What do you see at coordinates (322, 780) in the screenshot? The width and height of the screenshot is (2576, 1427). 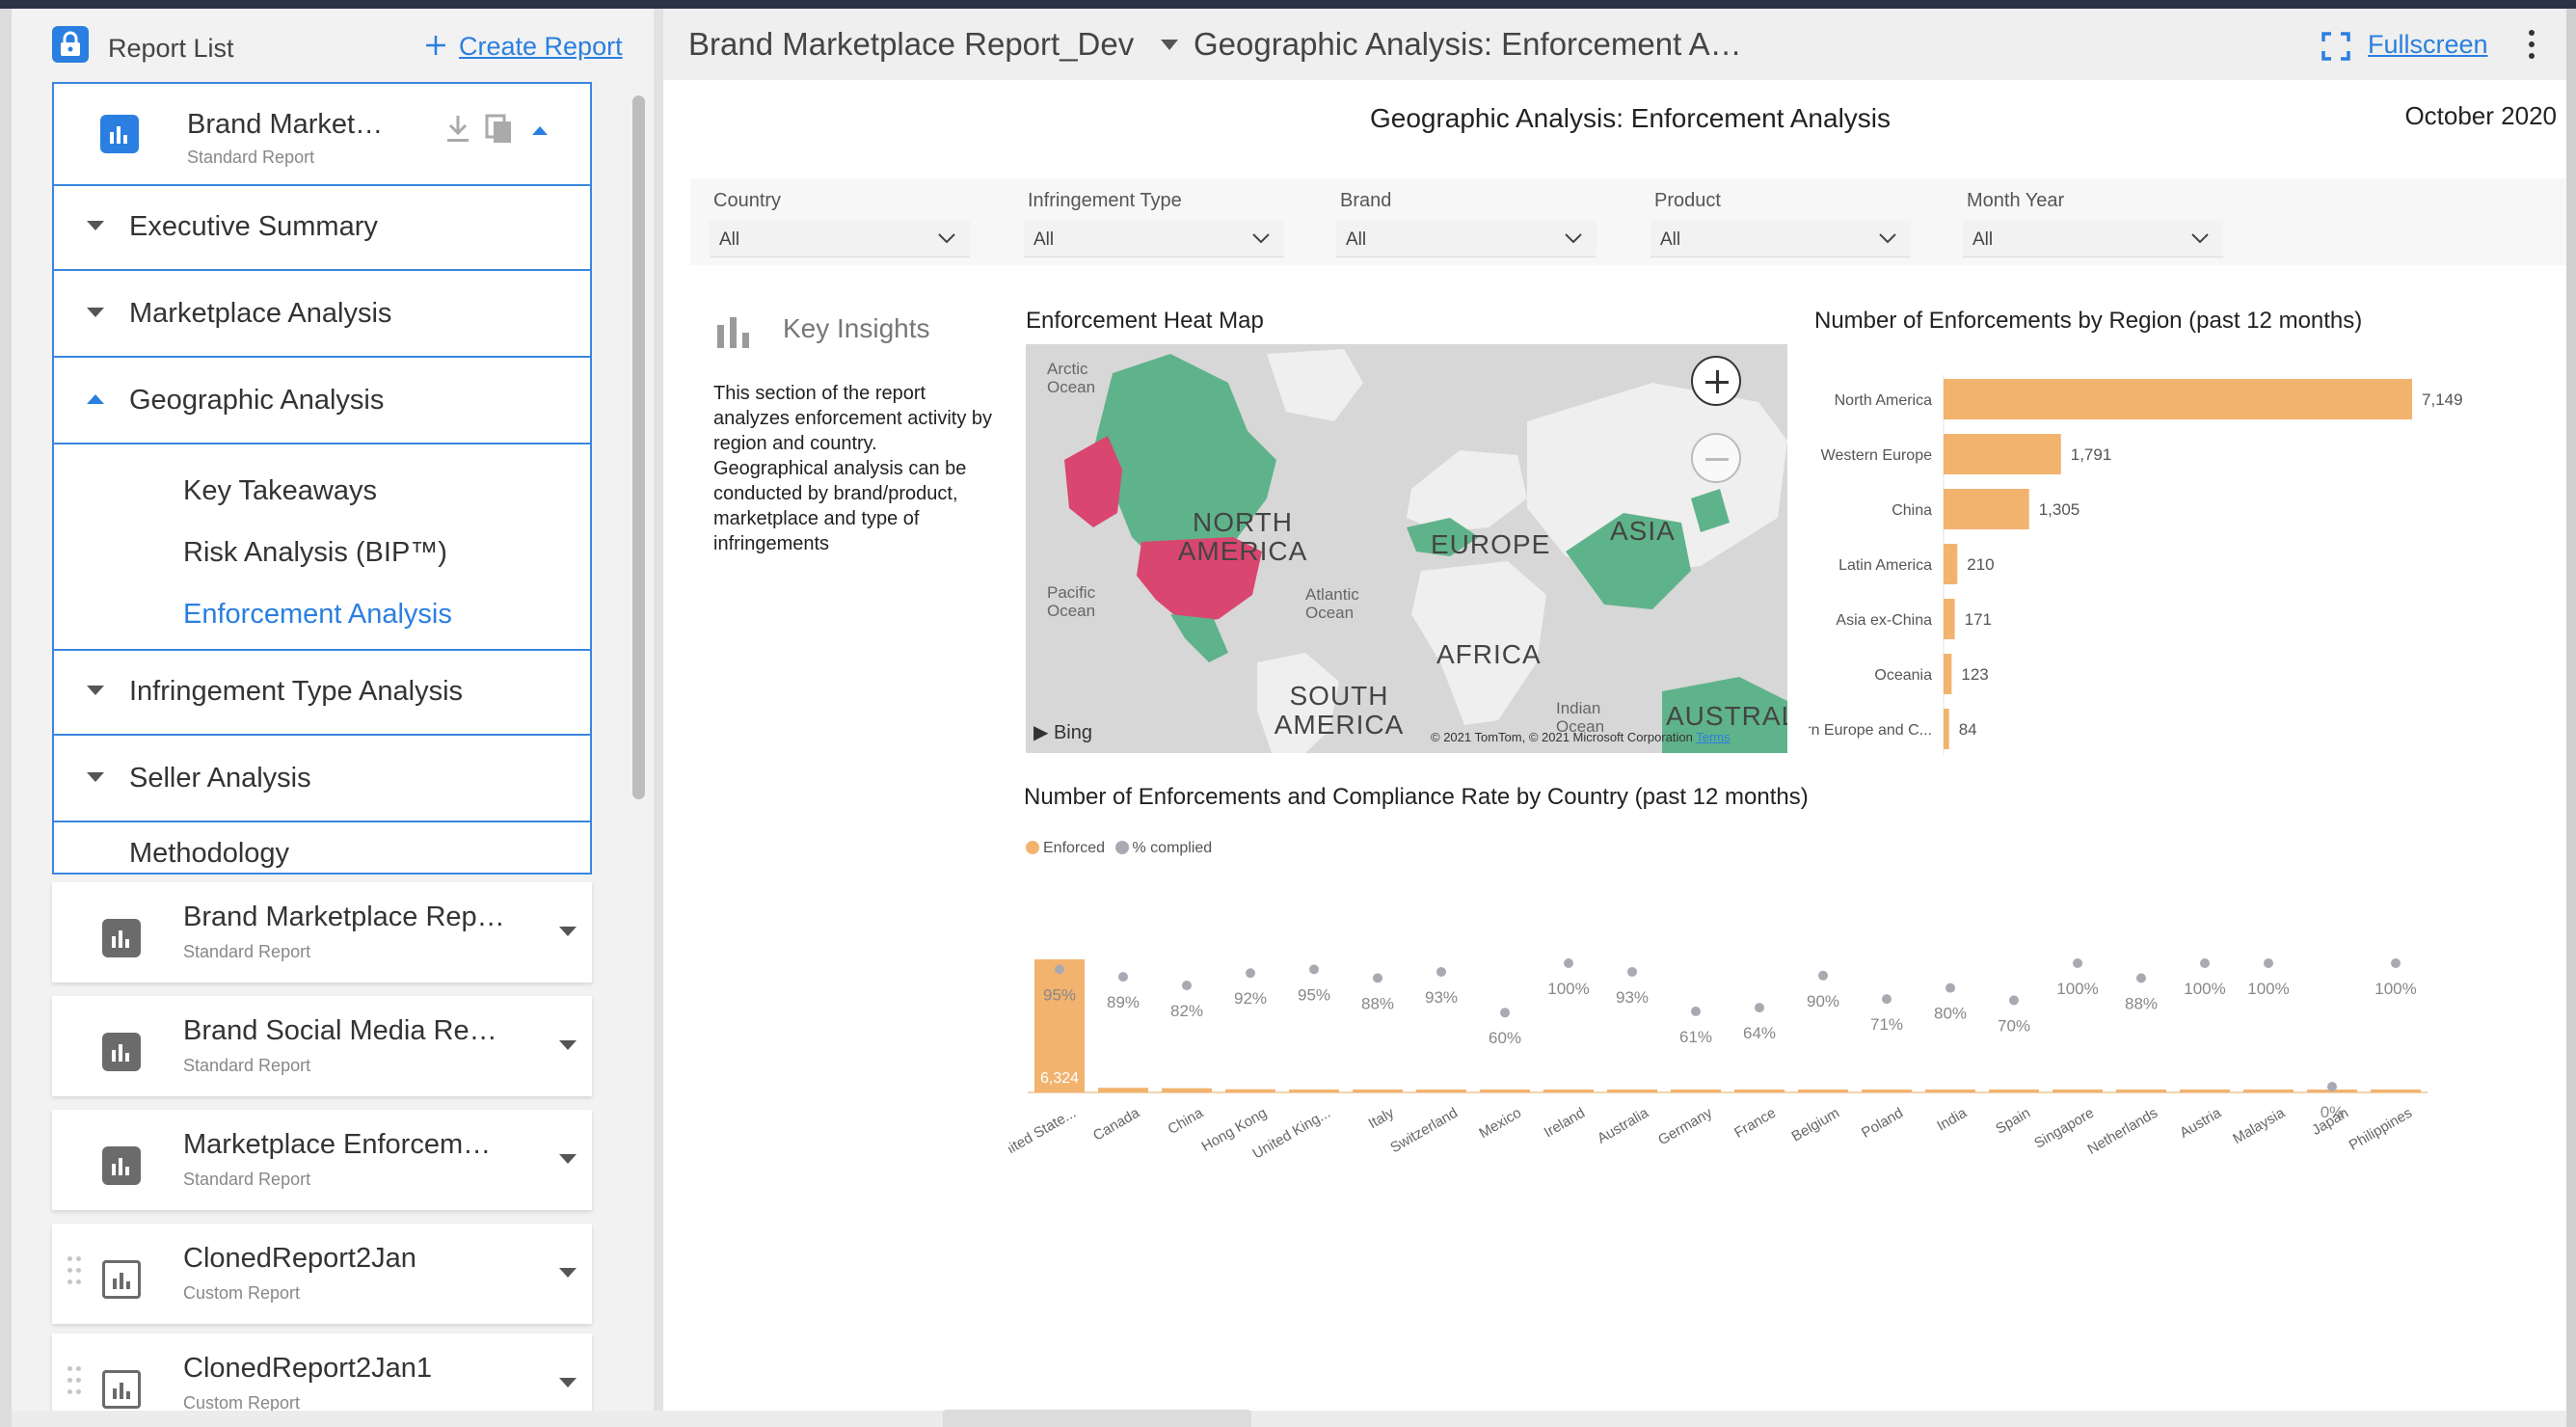 I see `section-seller-analysis: Seller Analysis` at bounding box center [322, 780].